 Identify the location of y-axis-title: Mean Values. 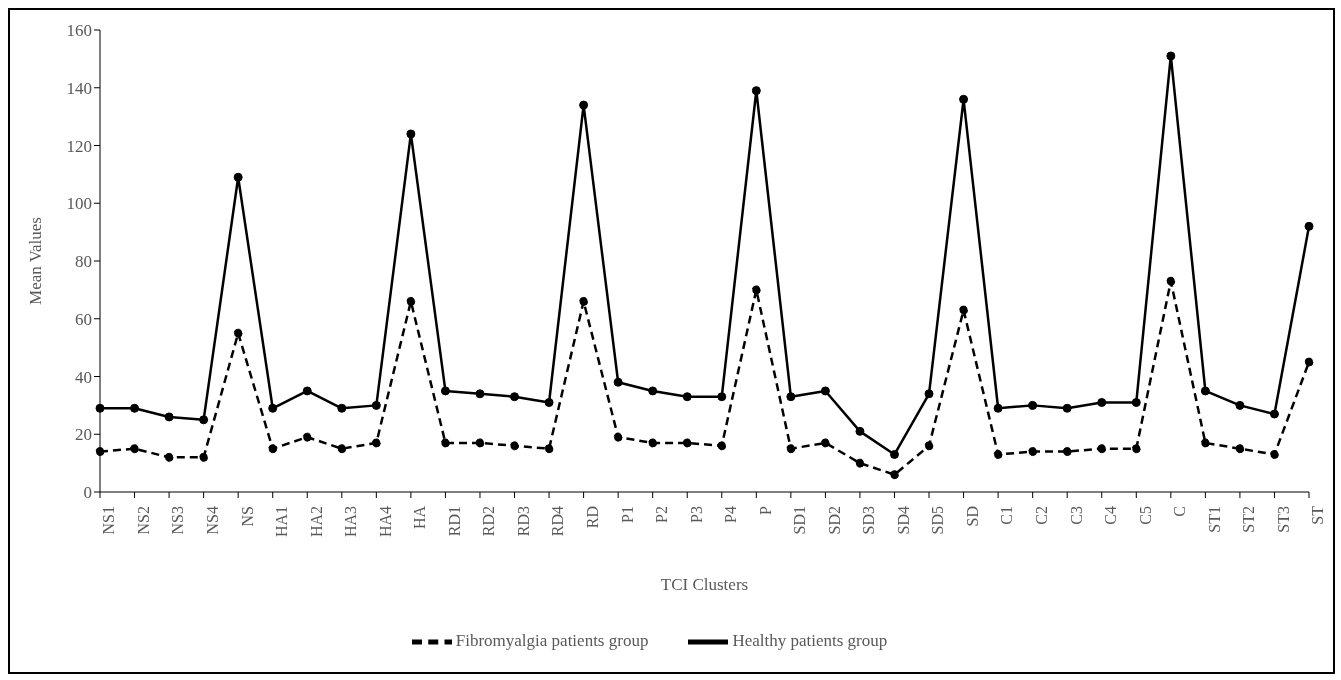
(36, 261).